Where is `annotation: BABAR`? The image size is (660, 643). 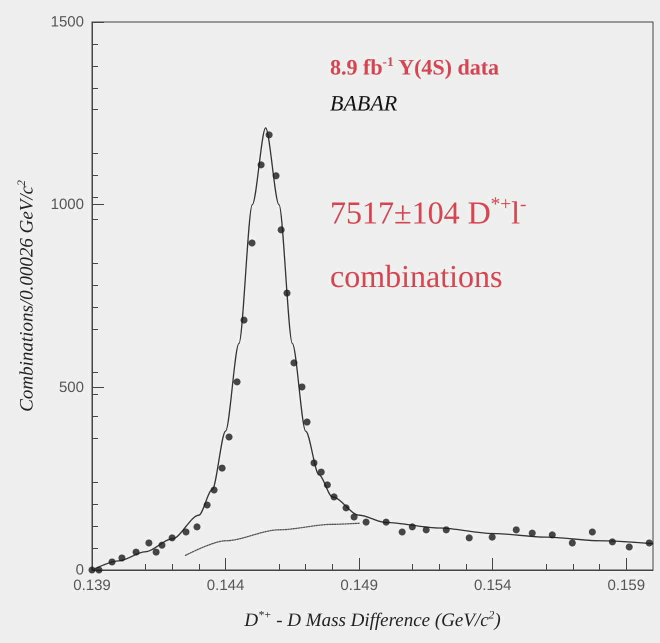 annotation: BABAR is located at coordinates (364, 103).